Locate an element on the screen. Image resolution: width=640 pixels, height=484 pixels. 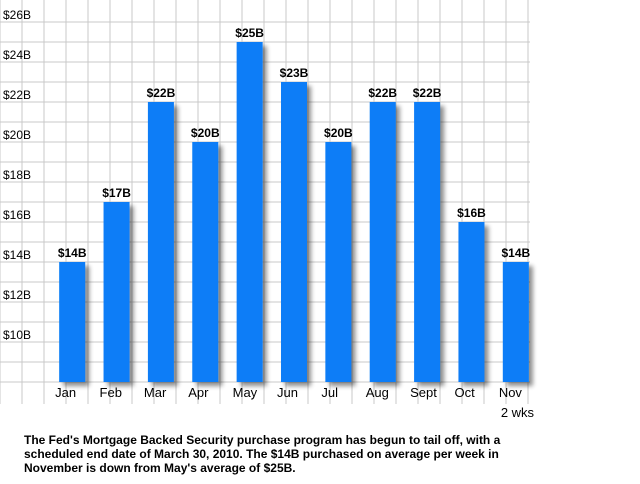
bar-may is located at coordinates (249, 212).